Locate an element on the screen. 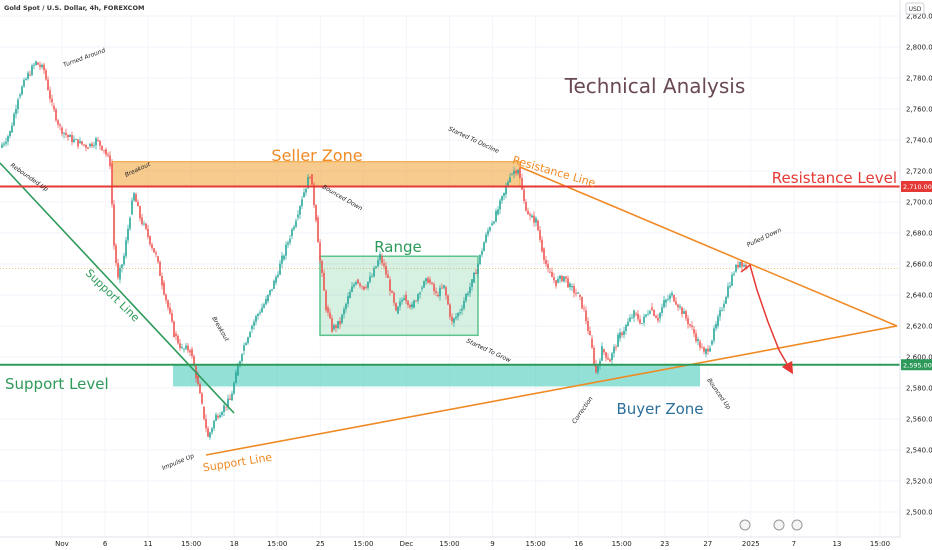 The image size is (932, 550). time-axis is located at coordinates (450, 543).